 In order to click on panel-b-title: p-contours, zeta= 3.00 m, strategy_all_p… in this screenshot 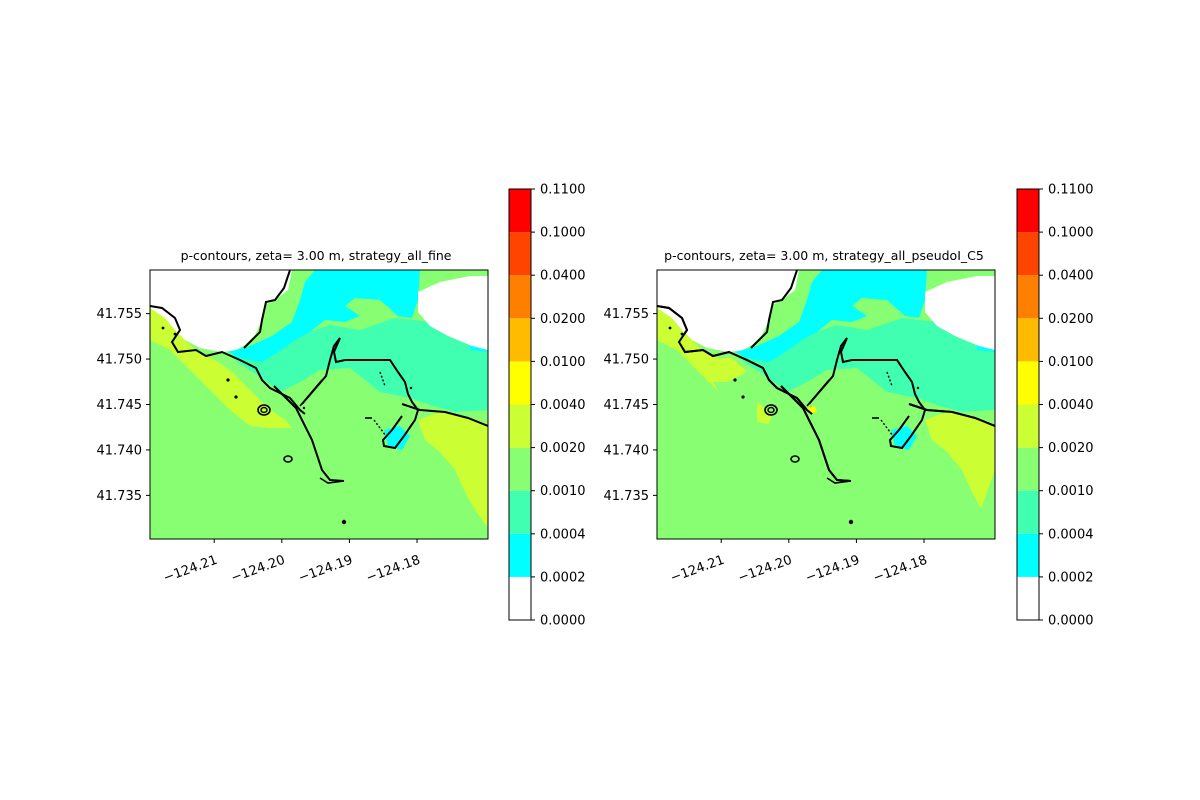, I will do `click(824, 255)`.